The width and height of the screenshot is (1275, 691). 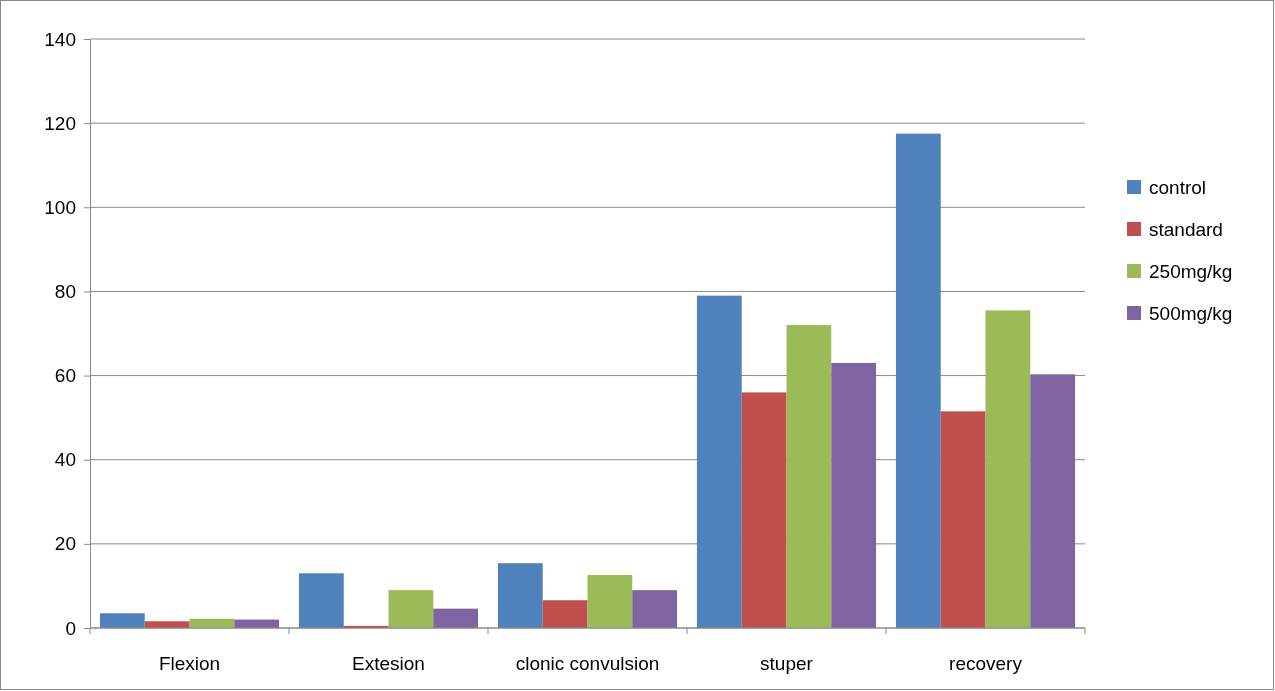 What do you see at coordinates (65, 544) in the screenshot?
I see `y-tick-label: 20` at bounding box center [65, 544].